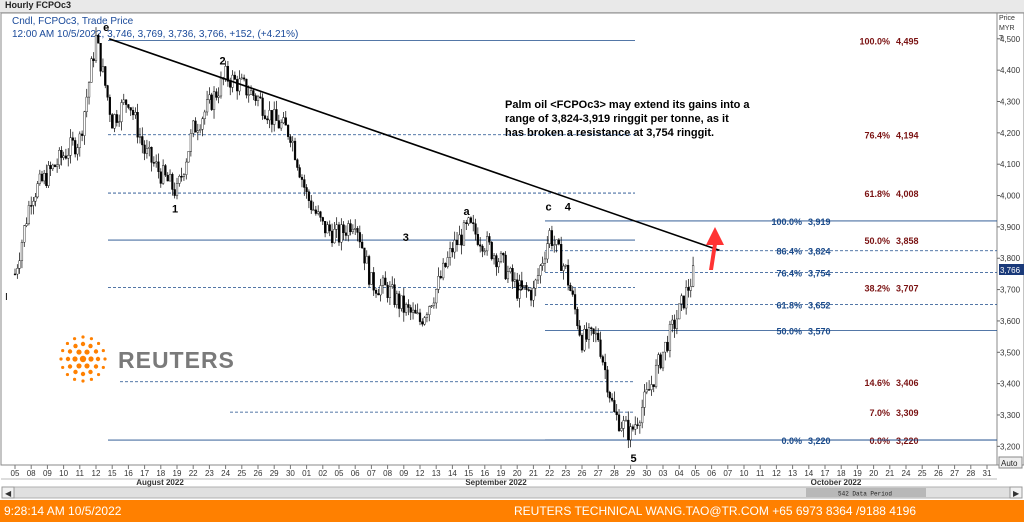 The image size is (1024, 522). I want to click on scrollbar-label: 542 Data Period, so click(865, 494).